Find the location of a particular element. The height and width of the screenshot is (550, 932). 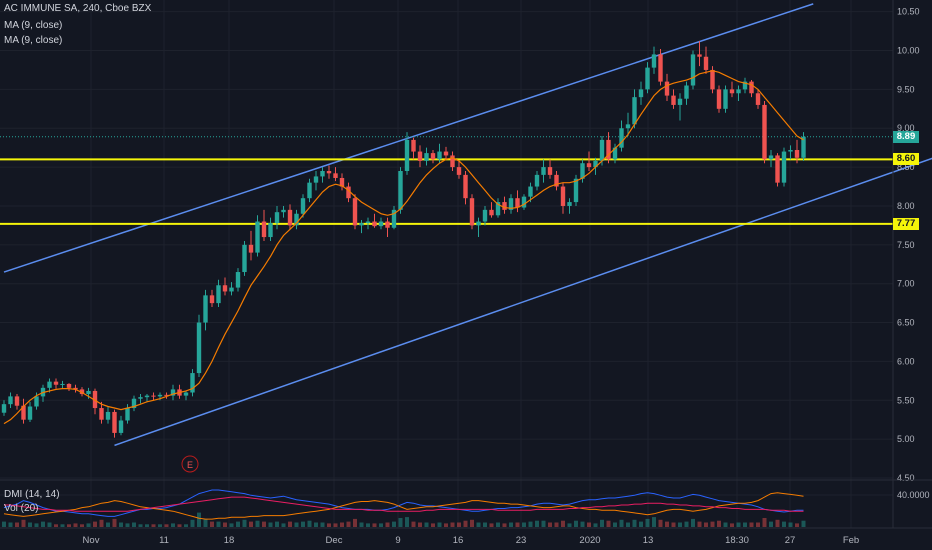

ma-legend-1: MA (9, close) is located at coordinates (33, 25).